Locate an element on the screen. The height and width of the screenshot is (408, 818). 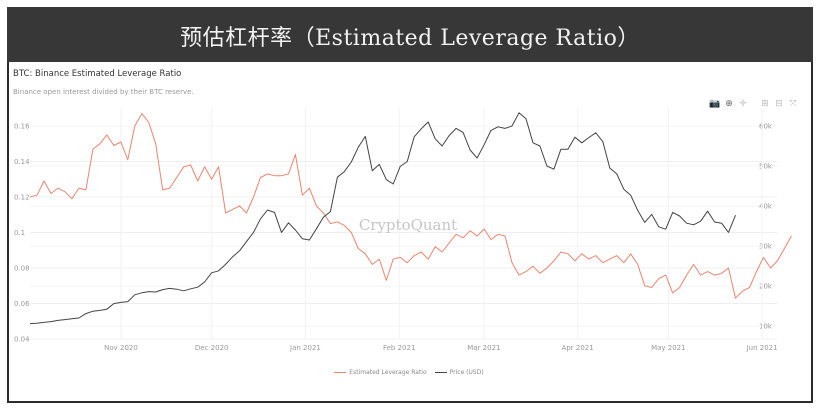
x-tick-label: Jan 2021 is located at coordinates (305, 348).